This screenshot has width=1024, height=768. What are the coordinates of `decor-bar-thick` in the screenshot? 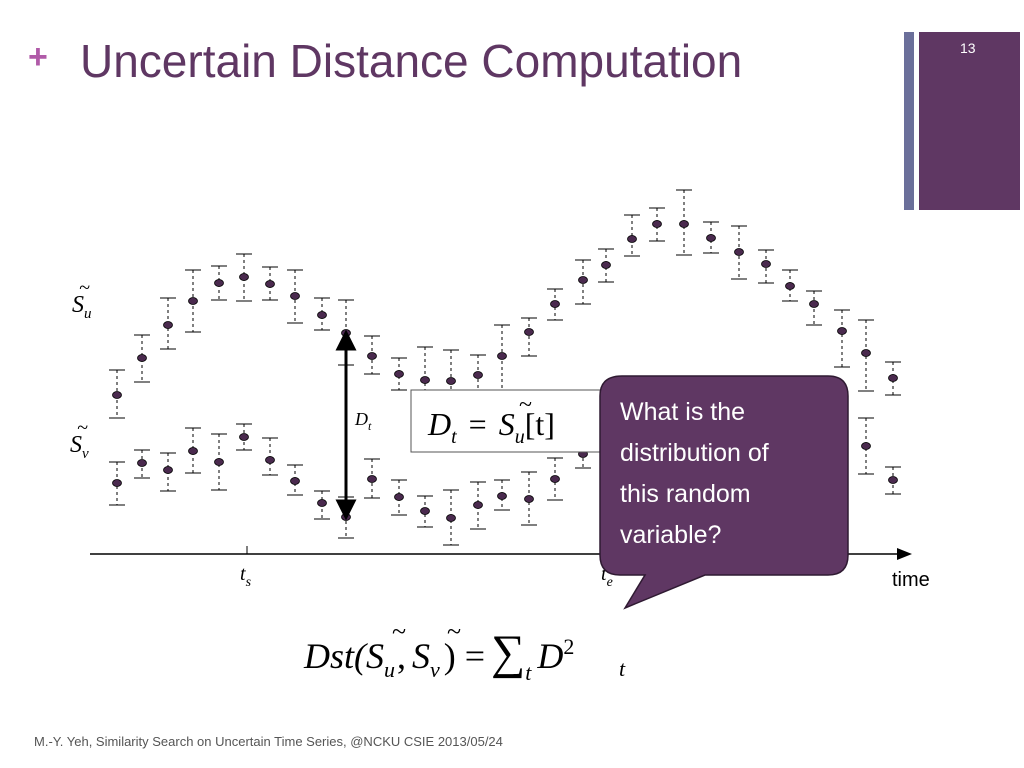 It's located at (969, 121).